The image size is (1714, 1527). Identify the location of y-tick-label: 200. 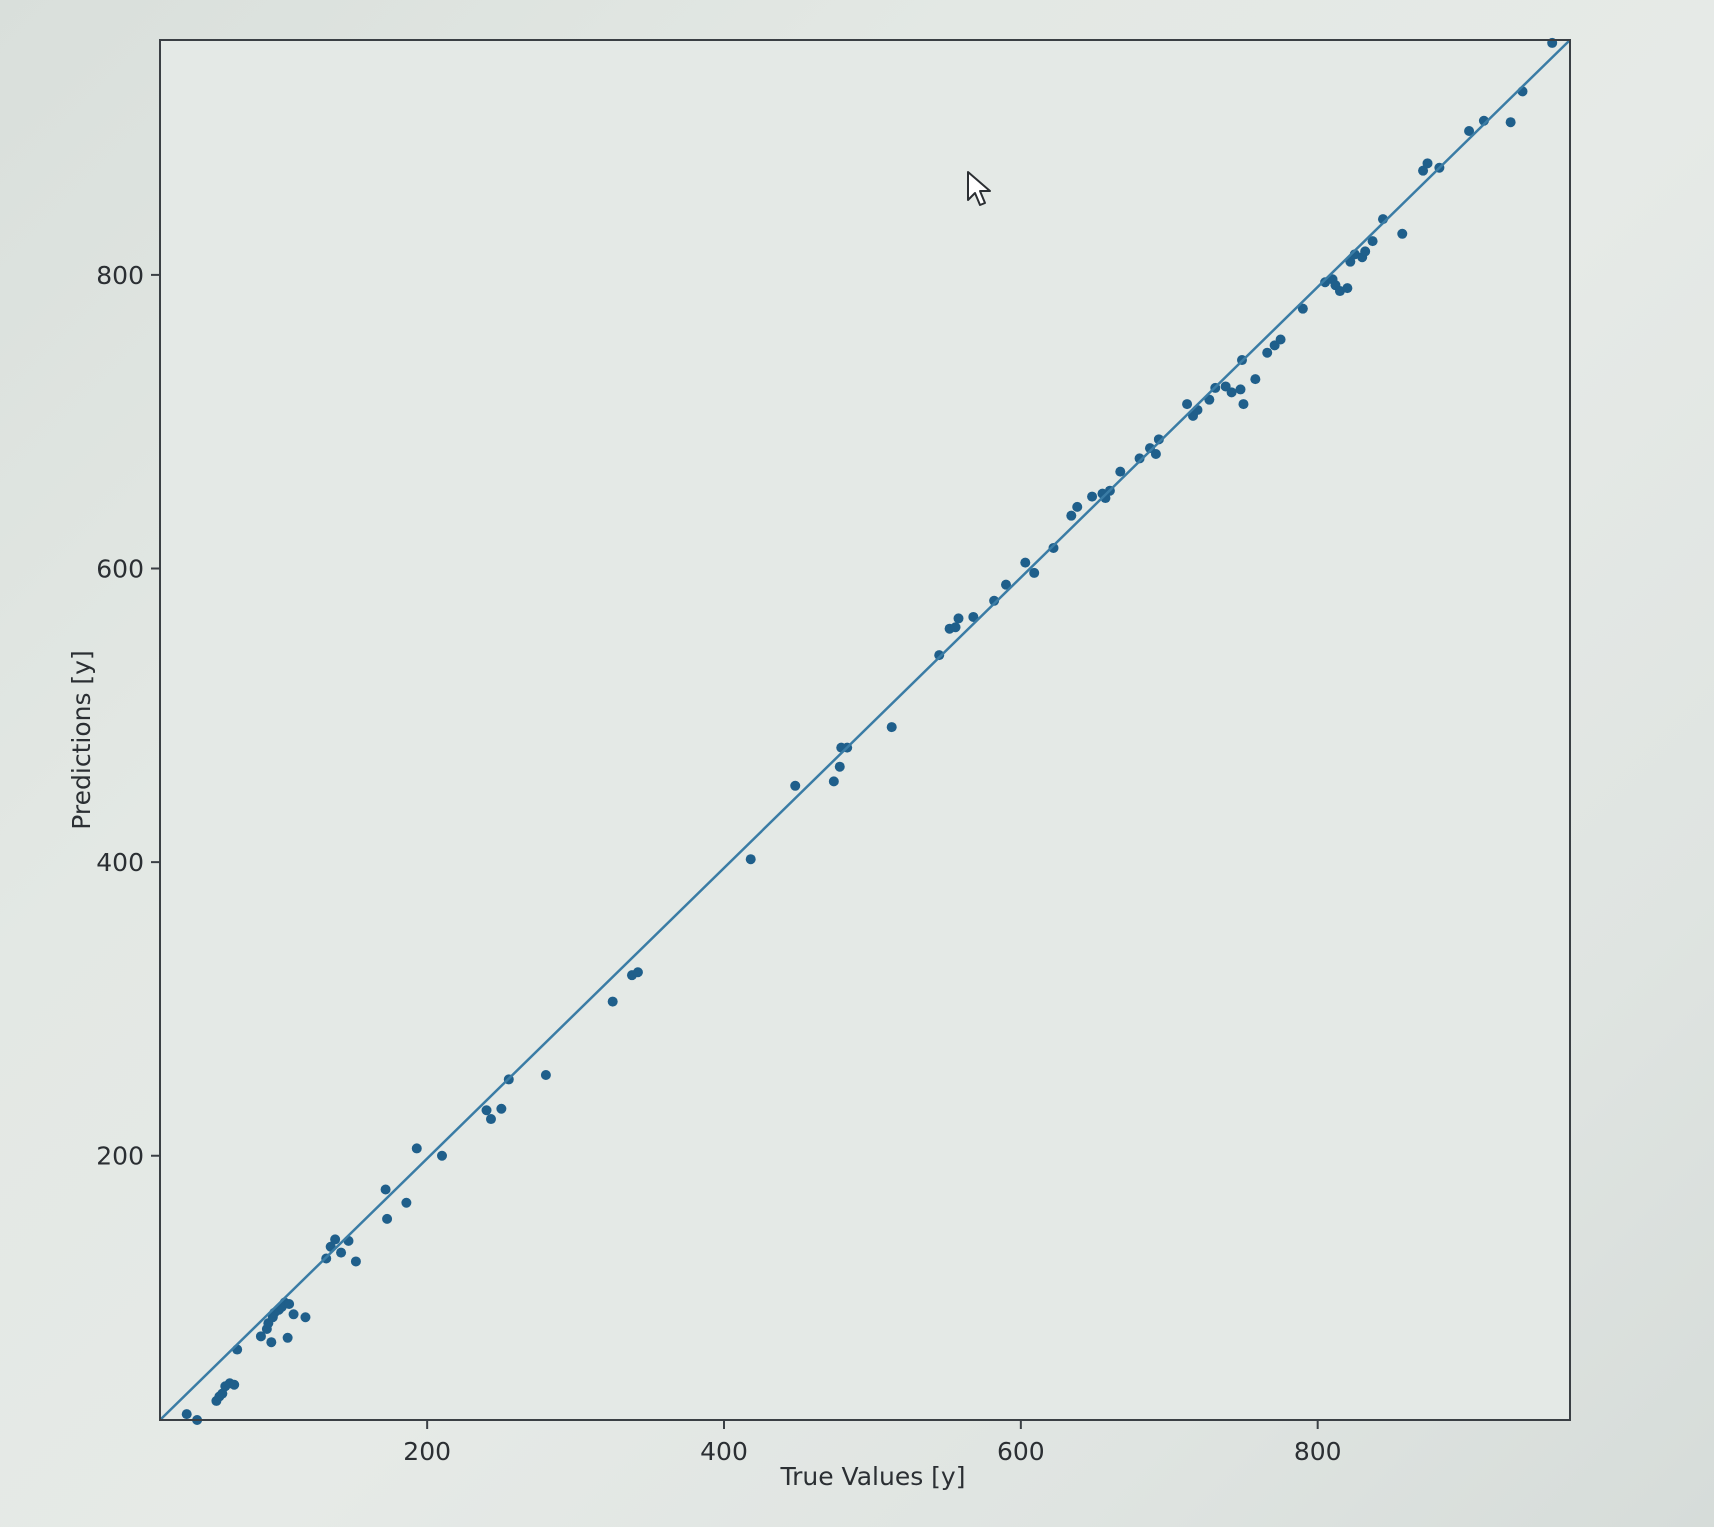
(120, 1156).